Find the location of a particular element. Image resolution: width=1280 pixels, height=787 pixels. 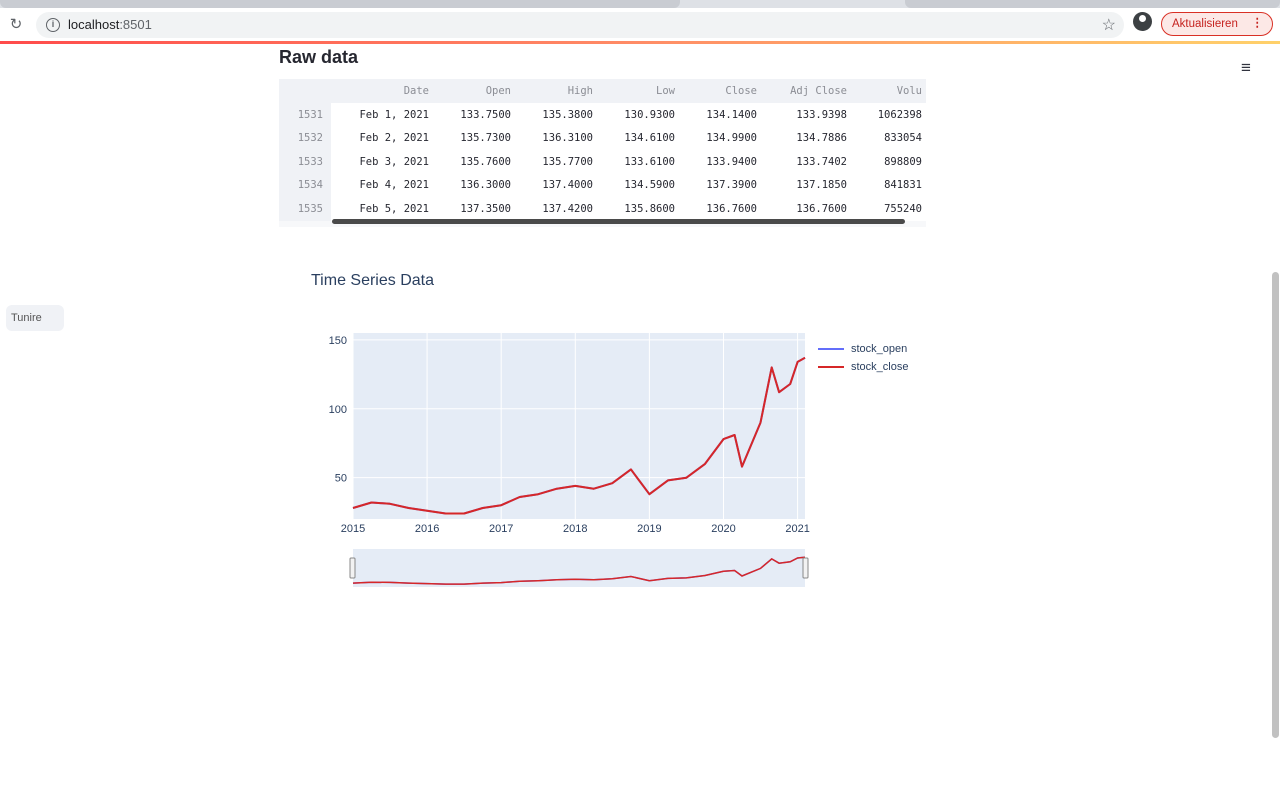

table-cell: 137.3500 is located at coordinates (474, 209).